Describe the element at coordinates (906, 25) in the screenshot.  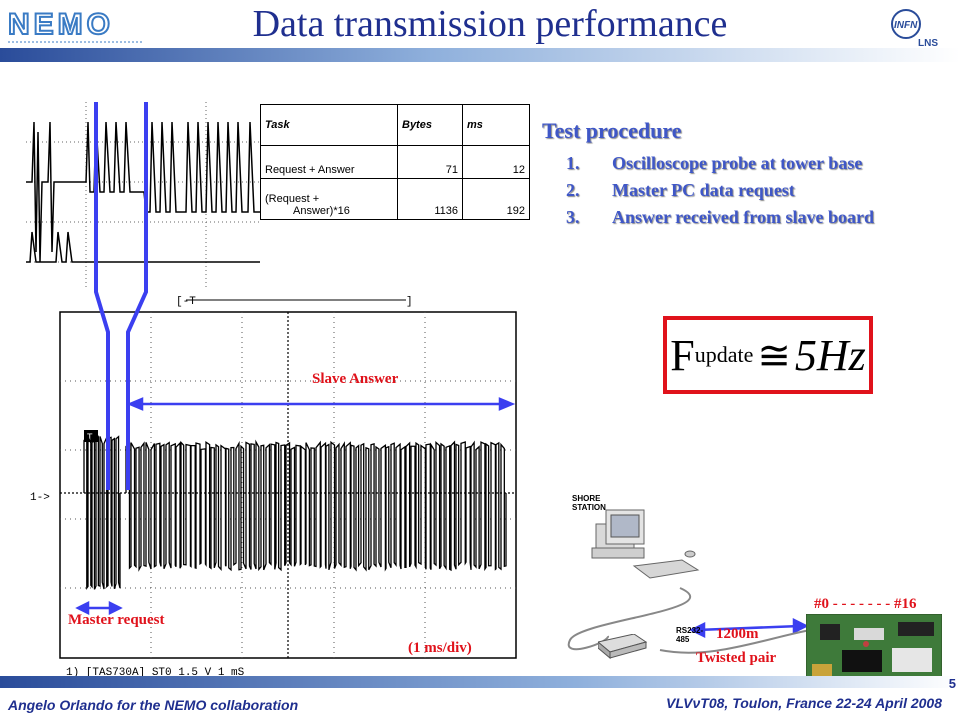
I see `svg-text: INFN` at that location.